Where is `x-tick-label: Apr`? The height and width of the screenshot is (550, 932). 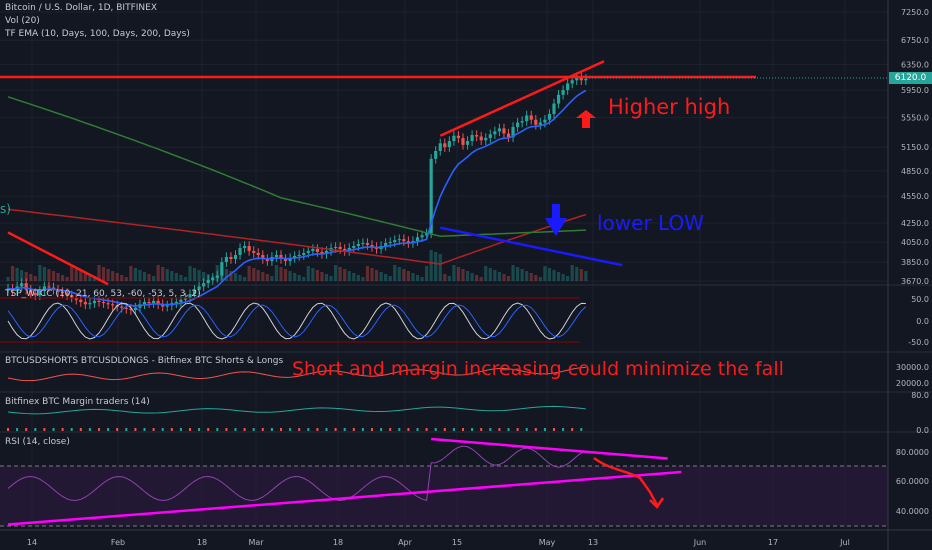 x-tick-label: Apr is located at coordinates (405, 542).